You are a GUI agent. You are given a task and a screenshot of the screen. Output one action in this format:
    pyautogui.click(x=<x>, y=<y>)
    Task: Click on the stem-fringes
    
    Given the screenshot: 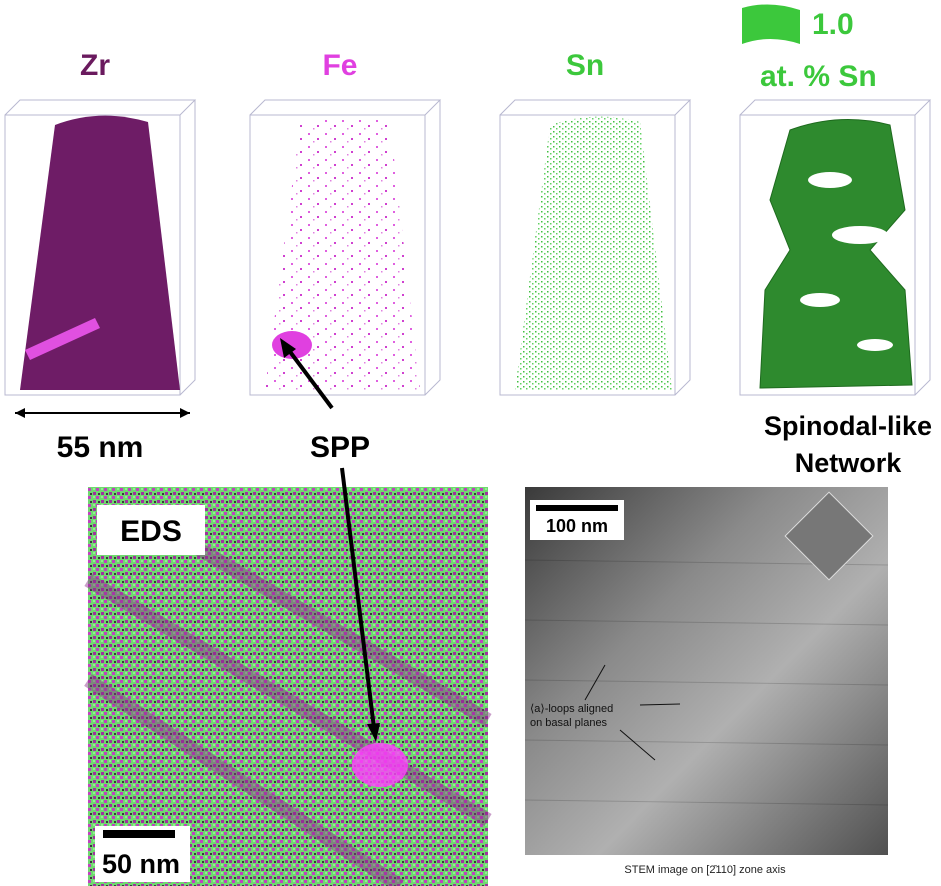 What is the action you would take?
    pyautogui.click(x=706, y=682)
    